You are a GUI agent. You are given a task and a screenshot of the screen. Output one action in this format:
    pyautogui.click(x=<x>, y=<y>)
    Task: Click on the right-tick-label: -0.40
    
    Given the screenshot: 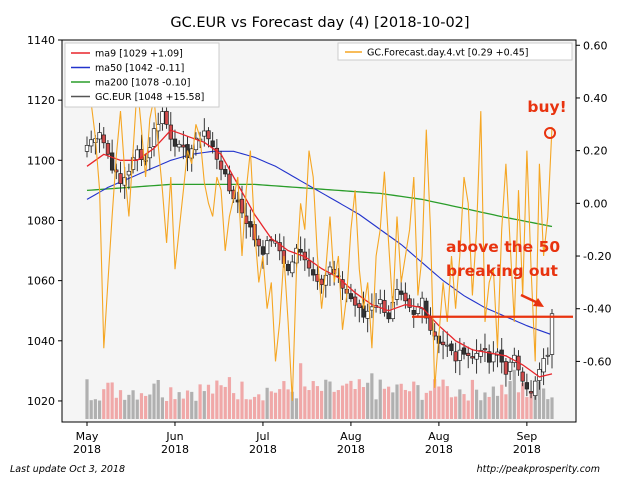 What is the action you would take?
    pyautogui.click(x=597, y=309)
    